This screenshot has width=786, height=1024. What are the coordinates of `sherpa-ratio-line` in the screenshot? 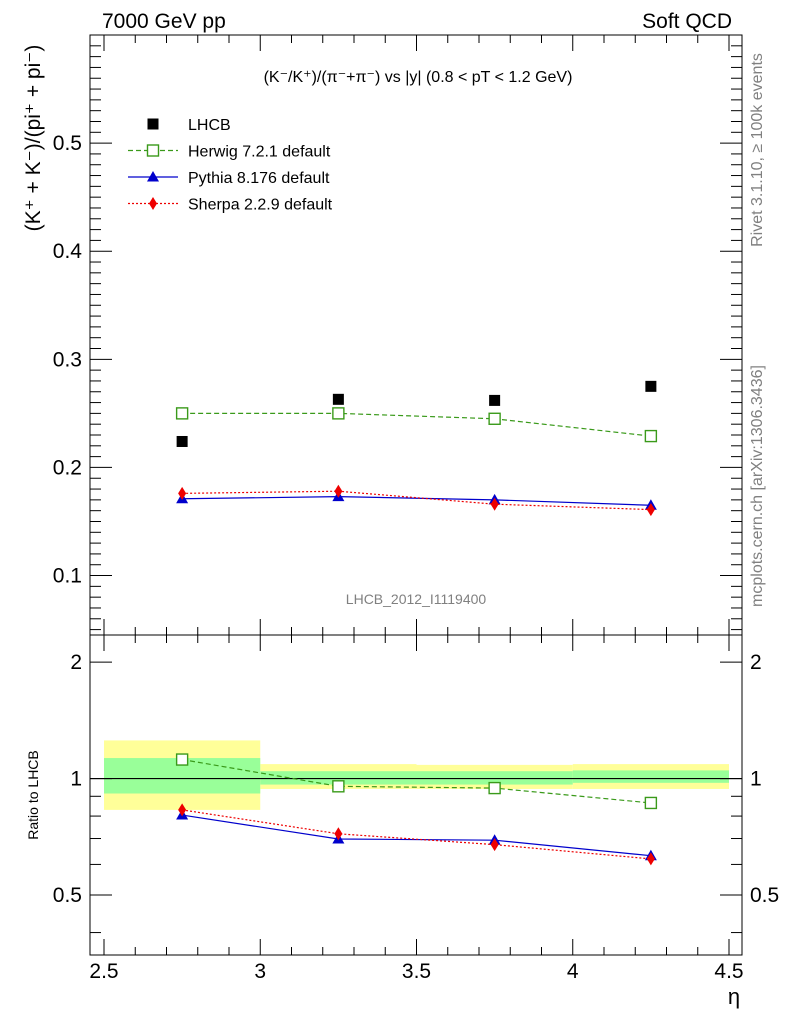 It's located at (416, 834).